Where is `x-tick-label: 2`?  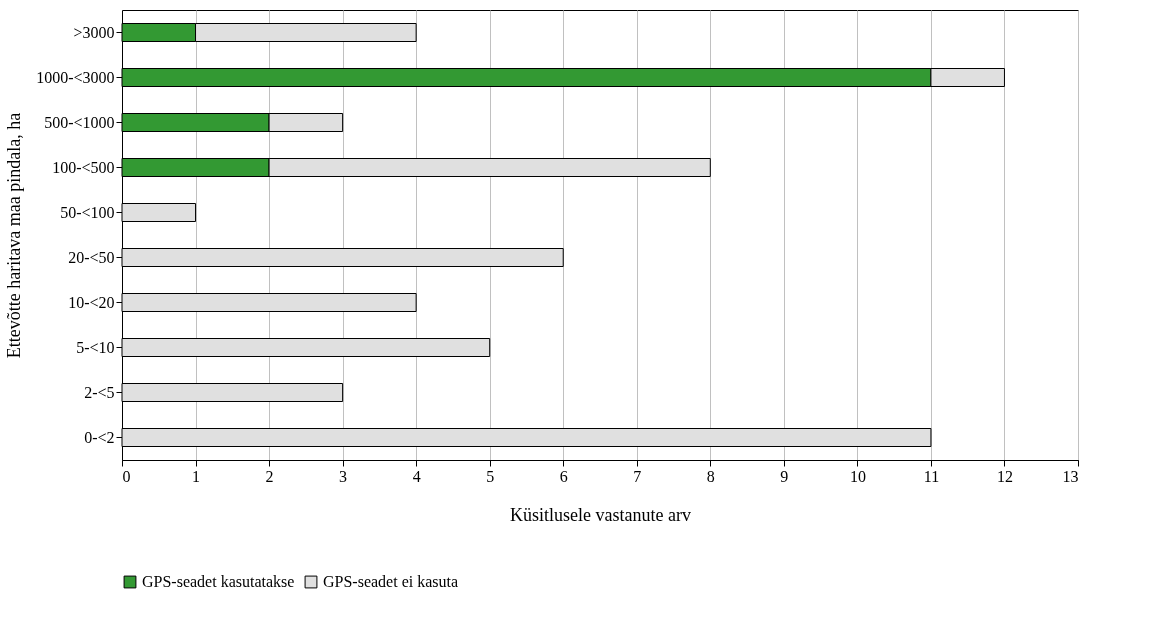 x-tick-label: 2 is located at coordinates (269, 476).